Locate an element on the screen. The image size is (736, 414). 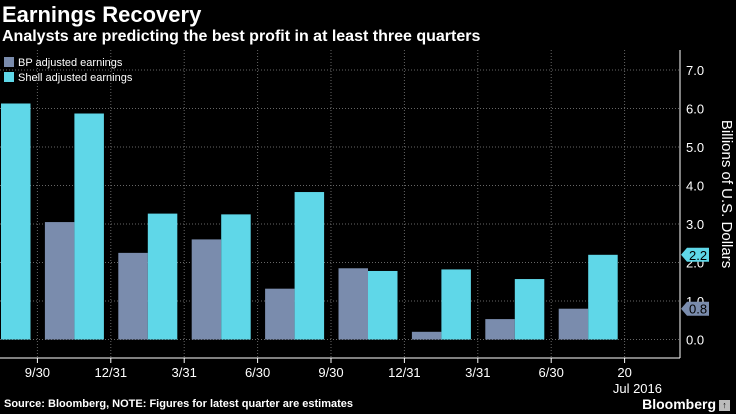
bloomberg-logo: Bloomberg ↑ is located at coordinates (686, 404).